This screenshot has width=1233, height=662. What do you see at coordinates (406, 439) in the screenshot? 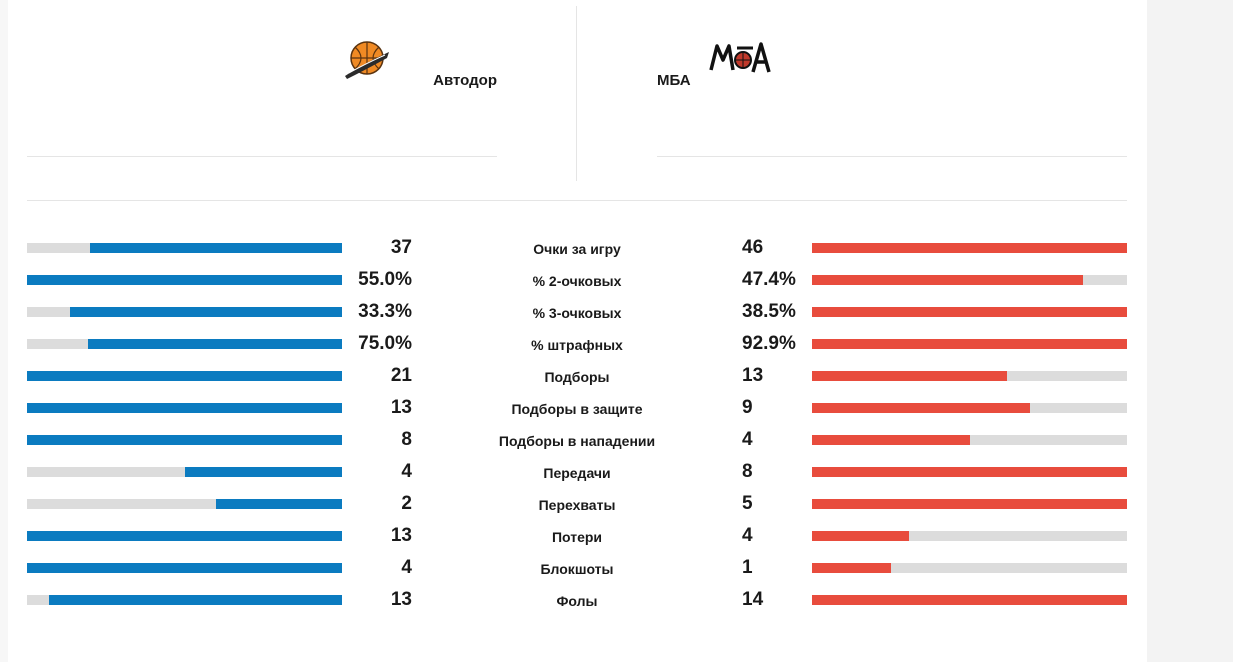
I see `home-stat-value: 8` at bounding box center [406, 439].